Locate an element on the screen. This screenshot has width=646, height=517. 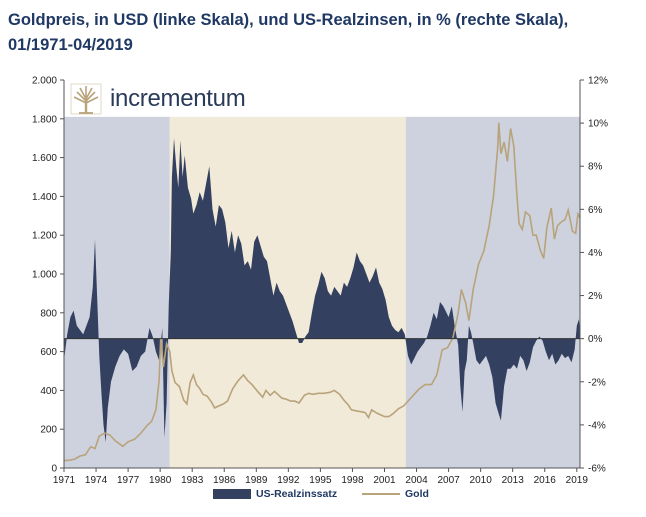
legend-item-rate: US-Realzinssatz is located at coordinates (275, 494).